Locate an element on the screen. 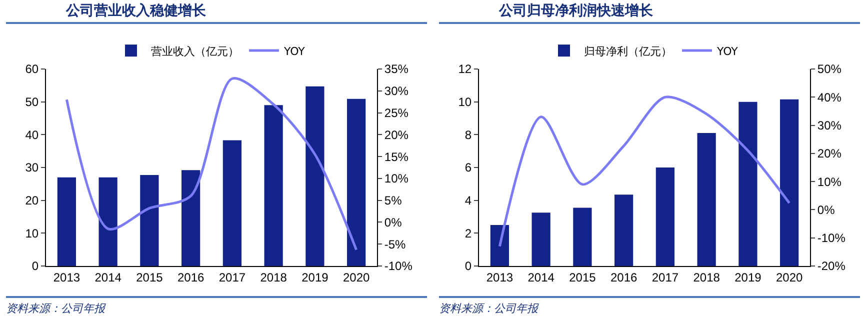 This screenshot has height=325, width=866. chart-title: 公司营业收入稳健增长 is located at coordinates (216, 12).